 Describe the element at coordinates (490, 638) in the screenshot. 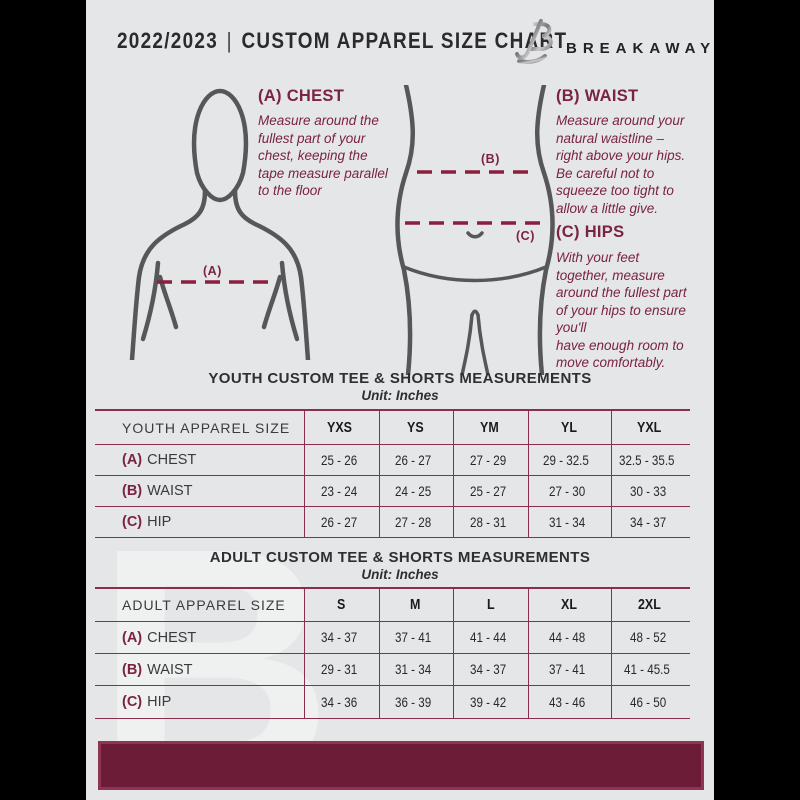

I see `table-cell: 41 - 44` at that location.